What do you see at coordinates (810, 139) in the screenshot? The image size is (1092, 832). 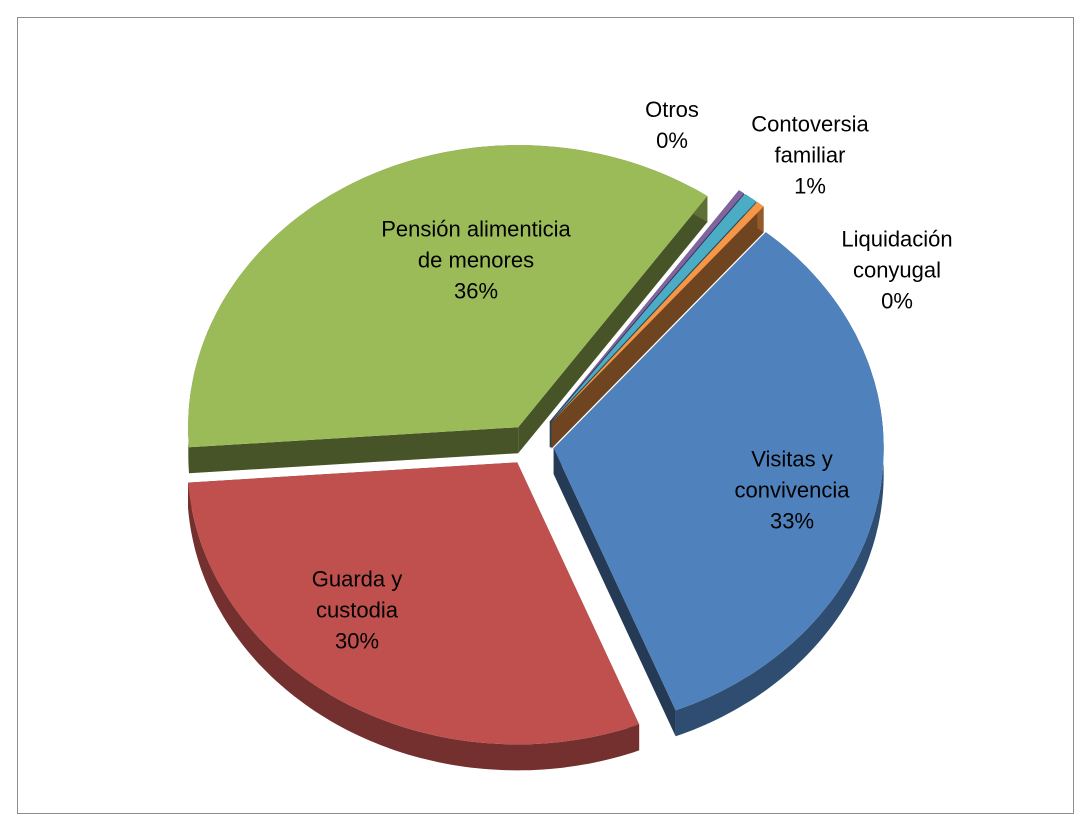 I see `category-name: Contoversia familiar` at bounding box center [810, 139].